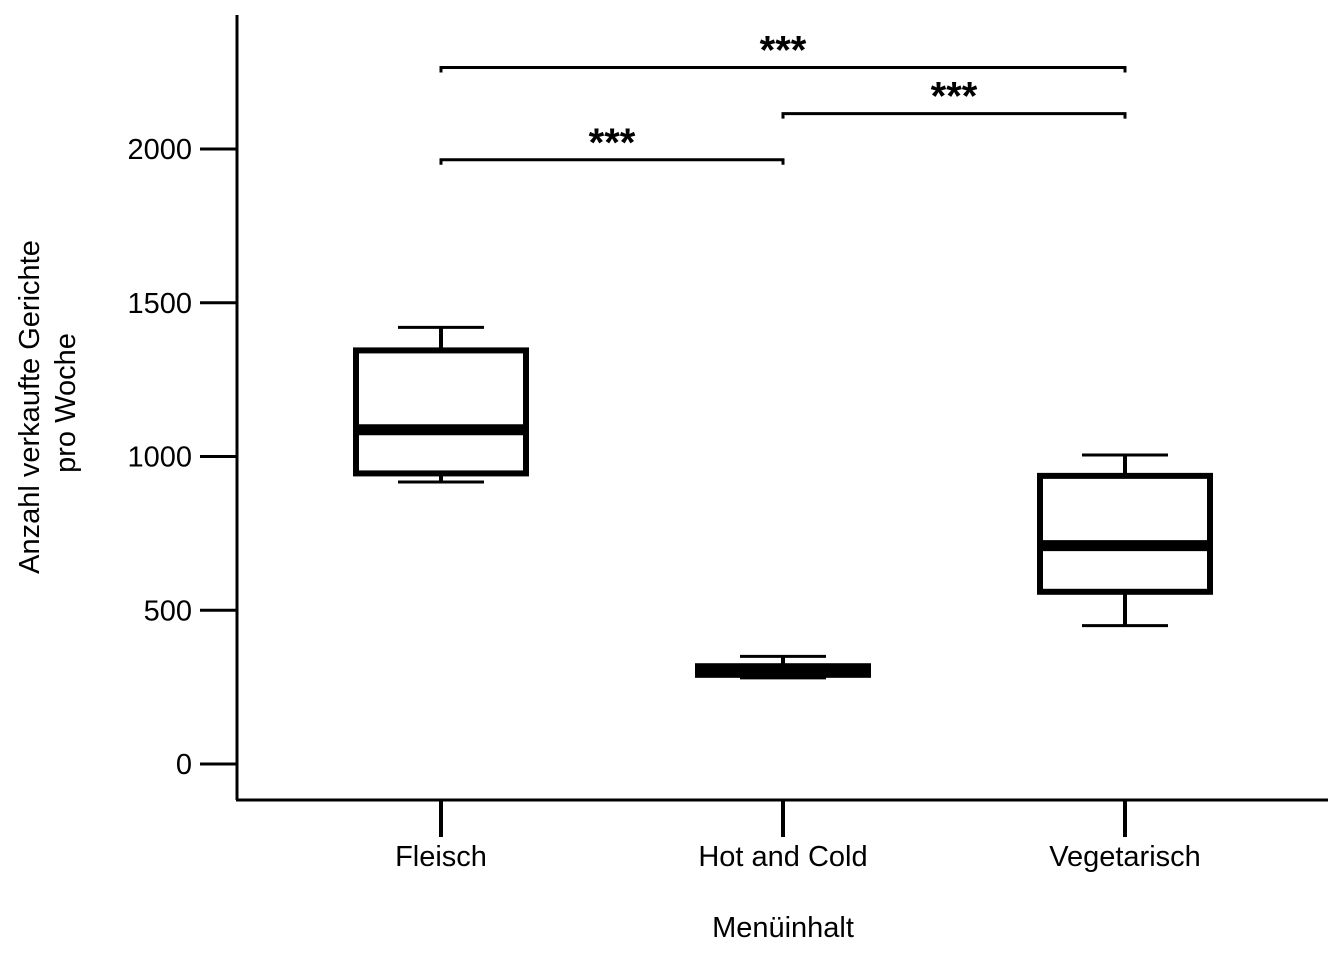  Describe the element at coordinates (783, 928) in the screenshot. I see `x-axis-title: Menüinhalt` at that location.